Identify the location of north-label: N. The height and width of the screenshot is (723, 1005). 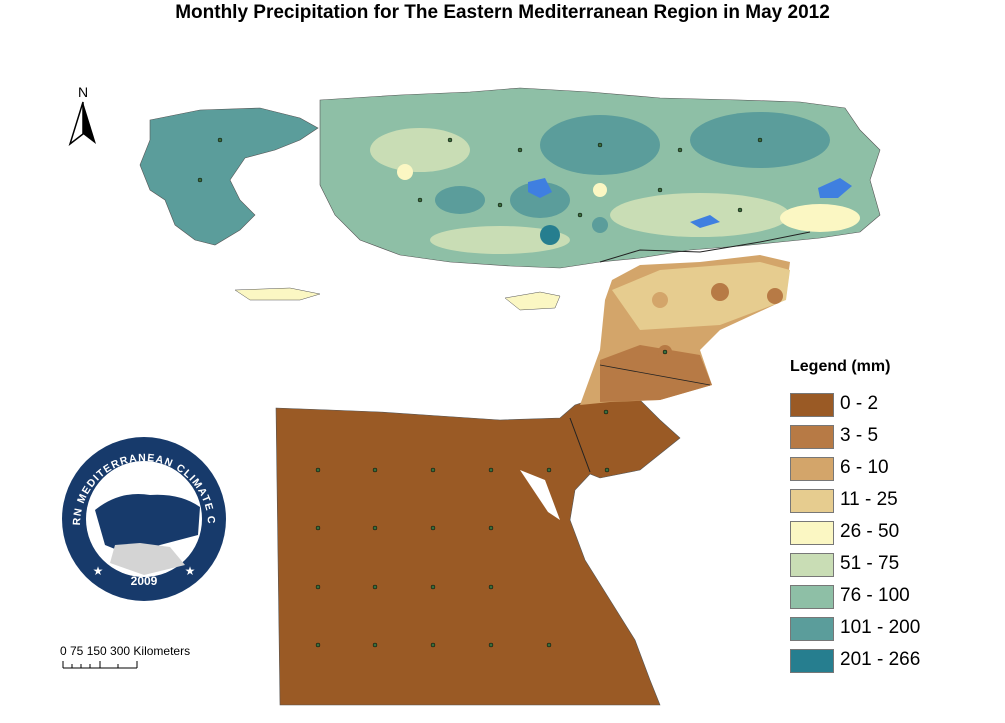
(83, 92).